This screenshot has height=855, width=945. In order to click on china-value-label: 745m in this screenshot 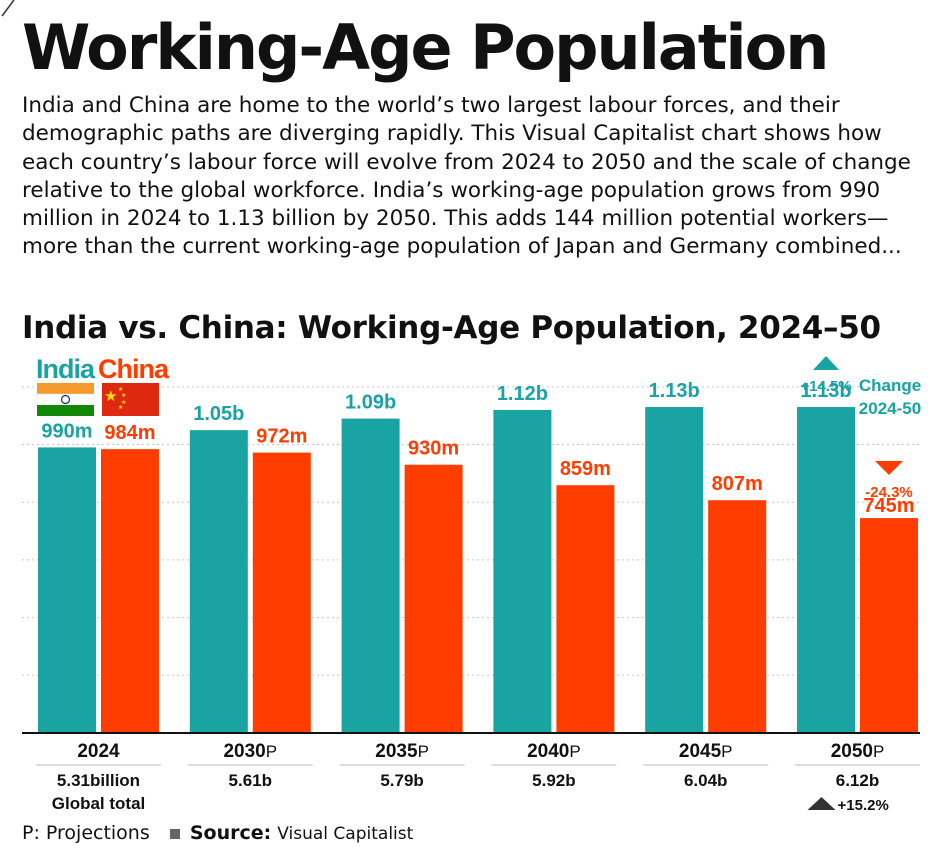, I will do `click(888, 506)`.